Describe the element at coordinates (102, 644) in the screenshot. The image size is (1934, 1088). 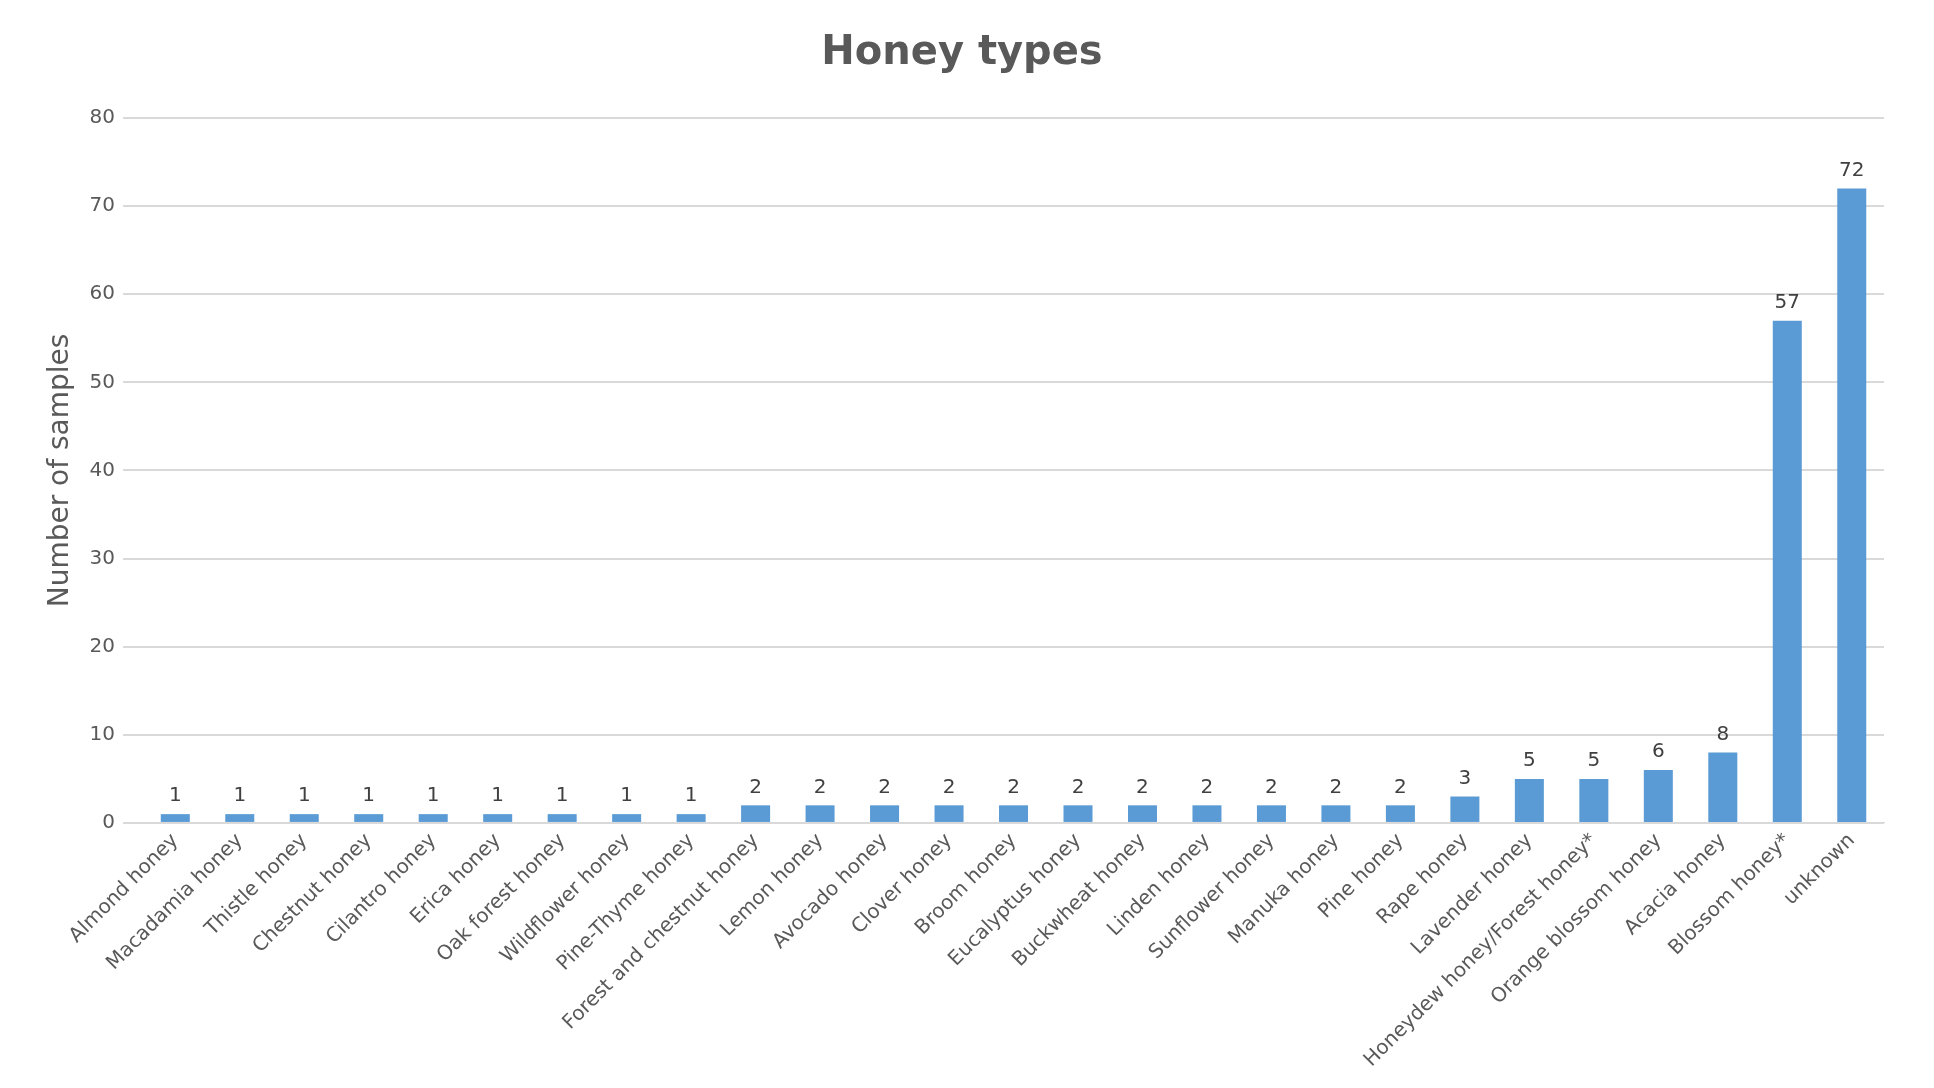
I see `y-tick-label: 20` at that location.